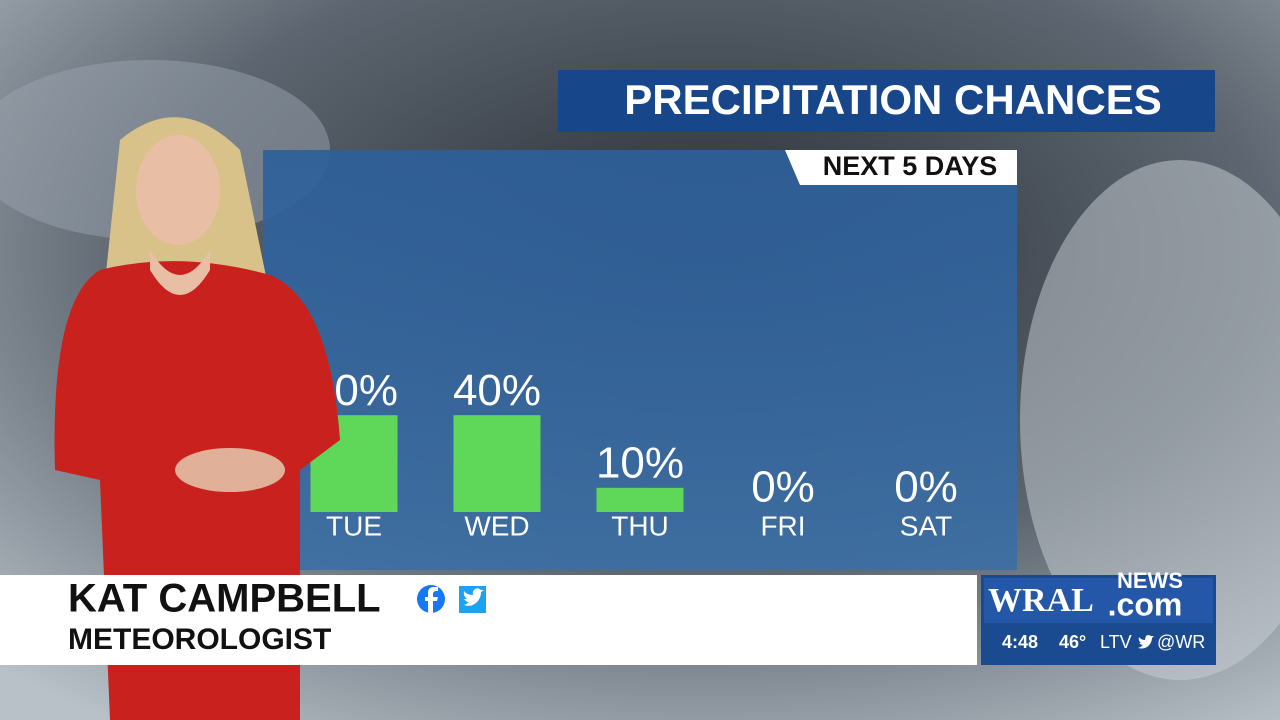 The height and width of the screenshot is (720, 1280). What do you see at coordinates (497, 390) in the screenshot?
I see `value-label: 40%` at bounding box center [497, 390].